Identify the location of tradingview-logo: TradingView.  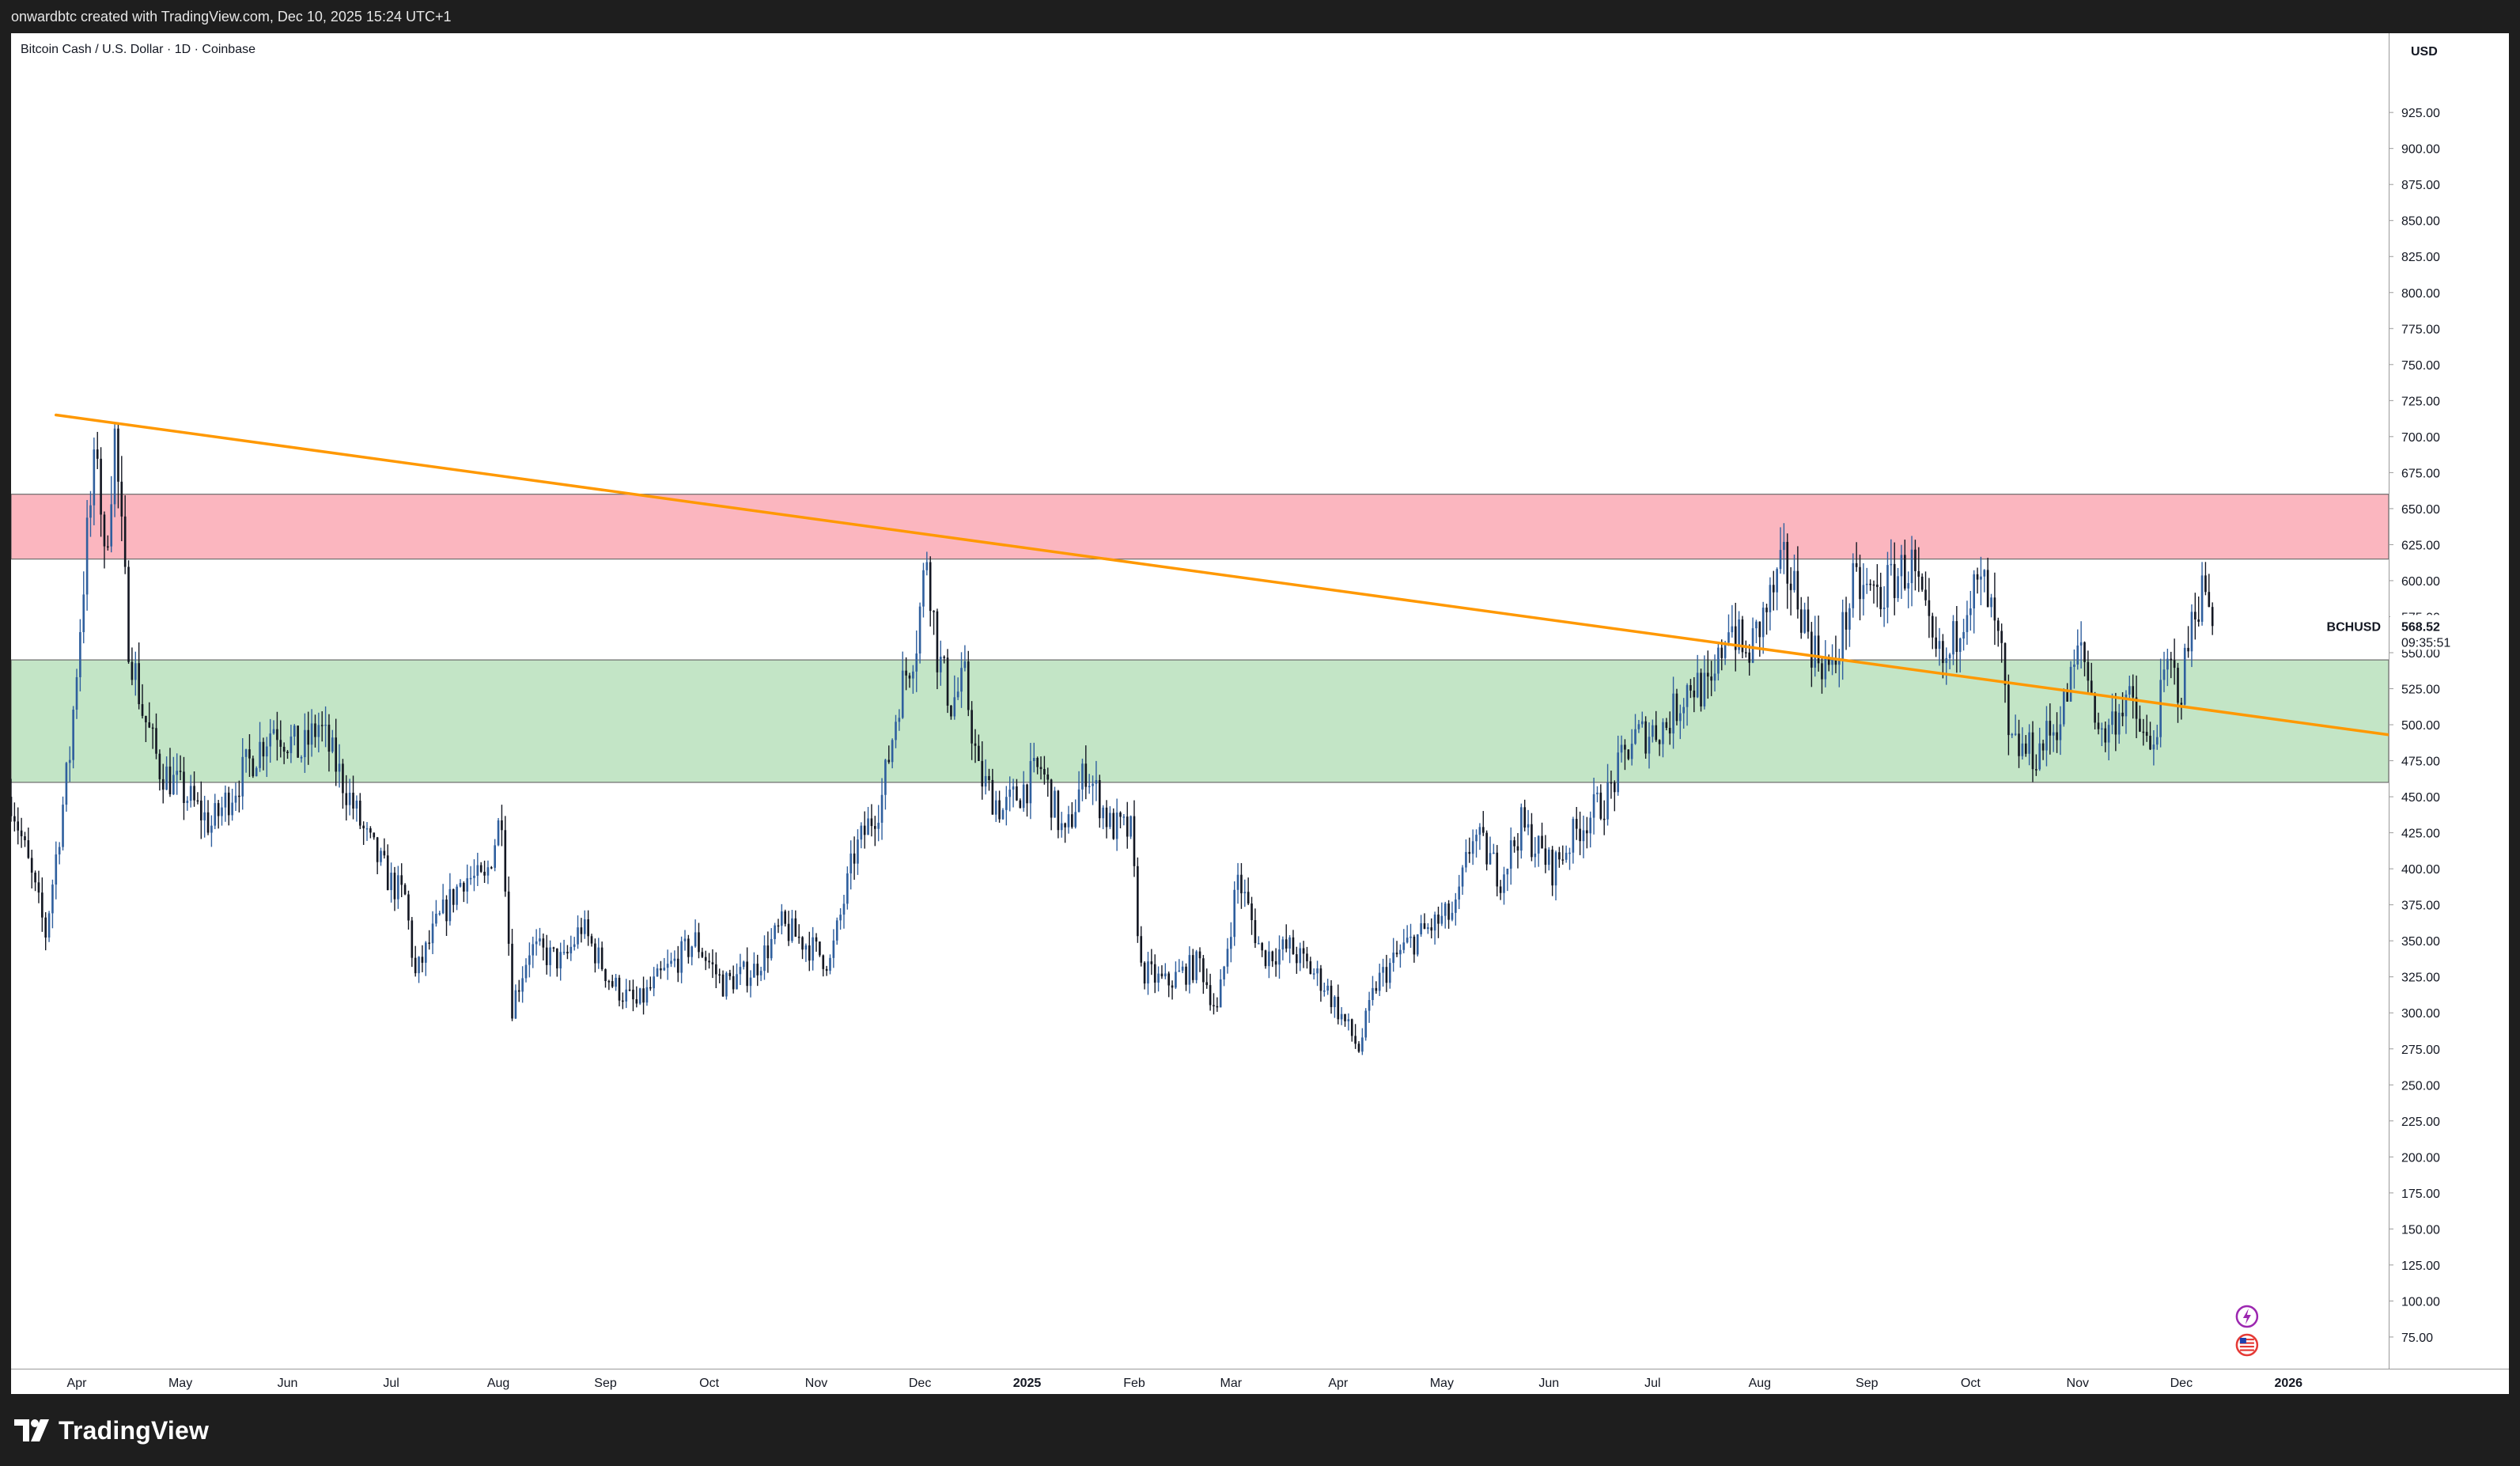
(111, 1431).